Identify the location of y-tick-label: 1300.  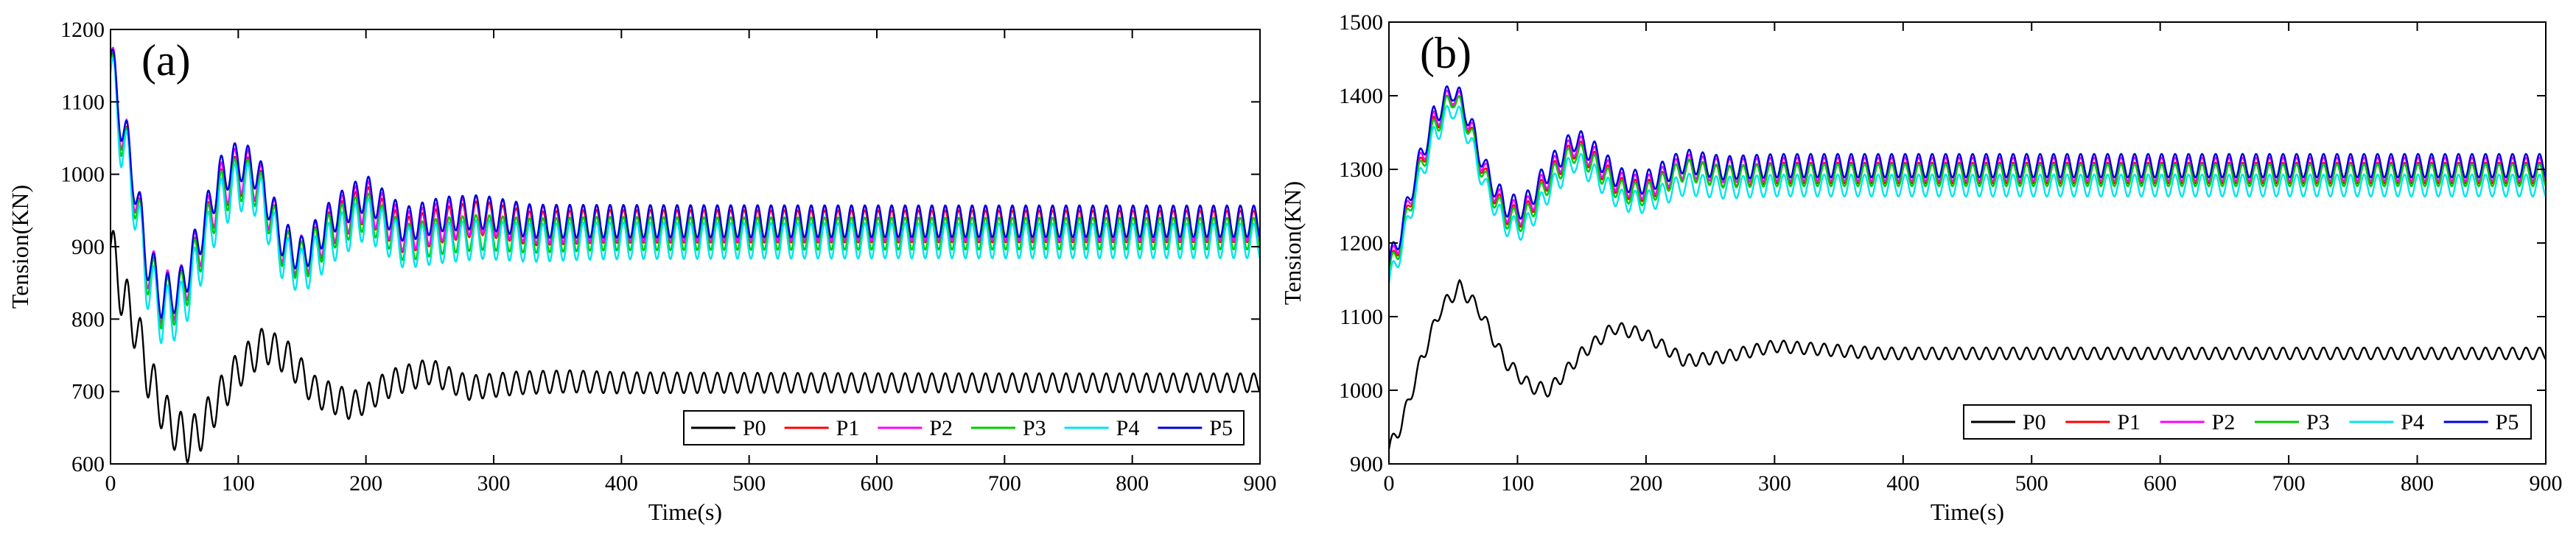
(1361, 170).